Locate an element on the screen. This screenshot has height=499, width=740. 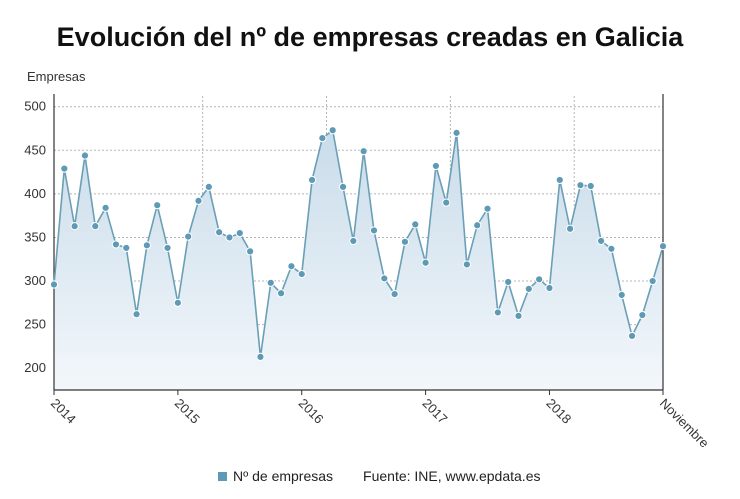
legend-swatch is located at coordinates (222, 476).